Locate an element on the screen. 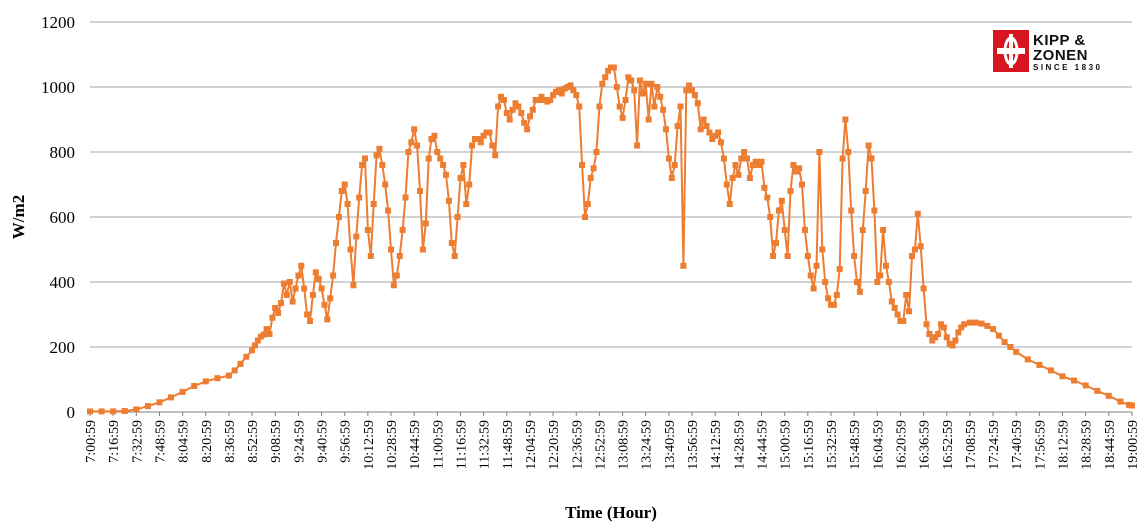 Image resolution: width=1137 pixels, height=526 pixels. x-tick-label: 12:20:59 is located at coordinates (554, 445).